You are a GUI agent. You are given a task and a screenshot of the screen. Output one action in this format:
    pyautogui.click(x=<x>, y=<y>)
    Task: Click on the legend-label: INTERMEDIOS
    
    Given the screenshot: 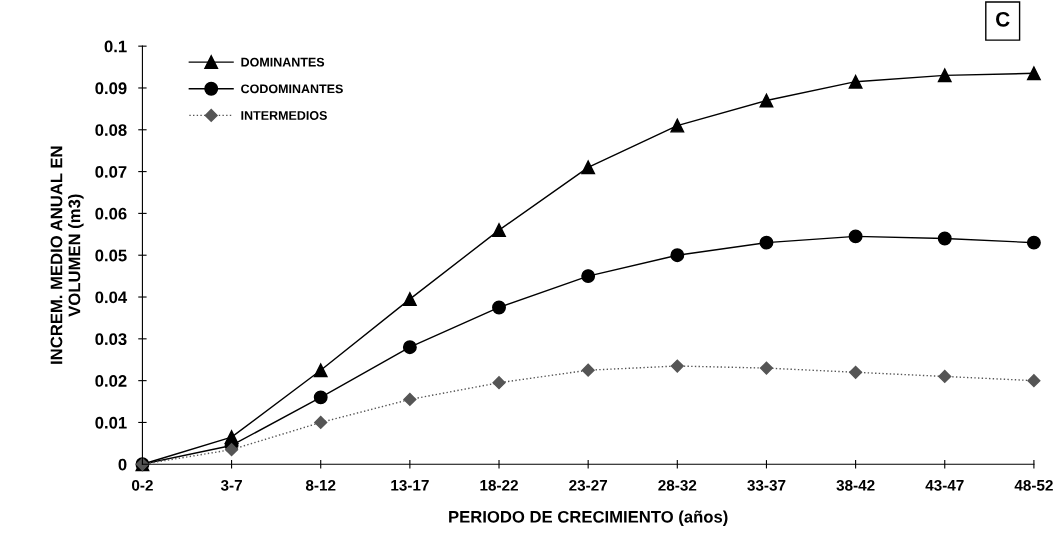 What is the action you would take?
    pyautogui.click(x=284, y=115)
    